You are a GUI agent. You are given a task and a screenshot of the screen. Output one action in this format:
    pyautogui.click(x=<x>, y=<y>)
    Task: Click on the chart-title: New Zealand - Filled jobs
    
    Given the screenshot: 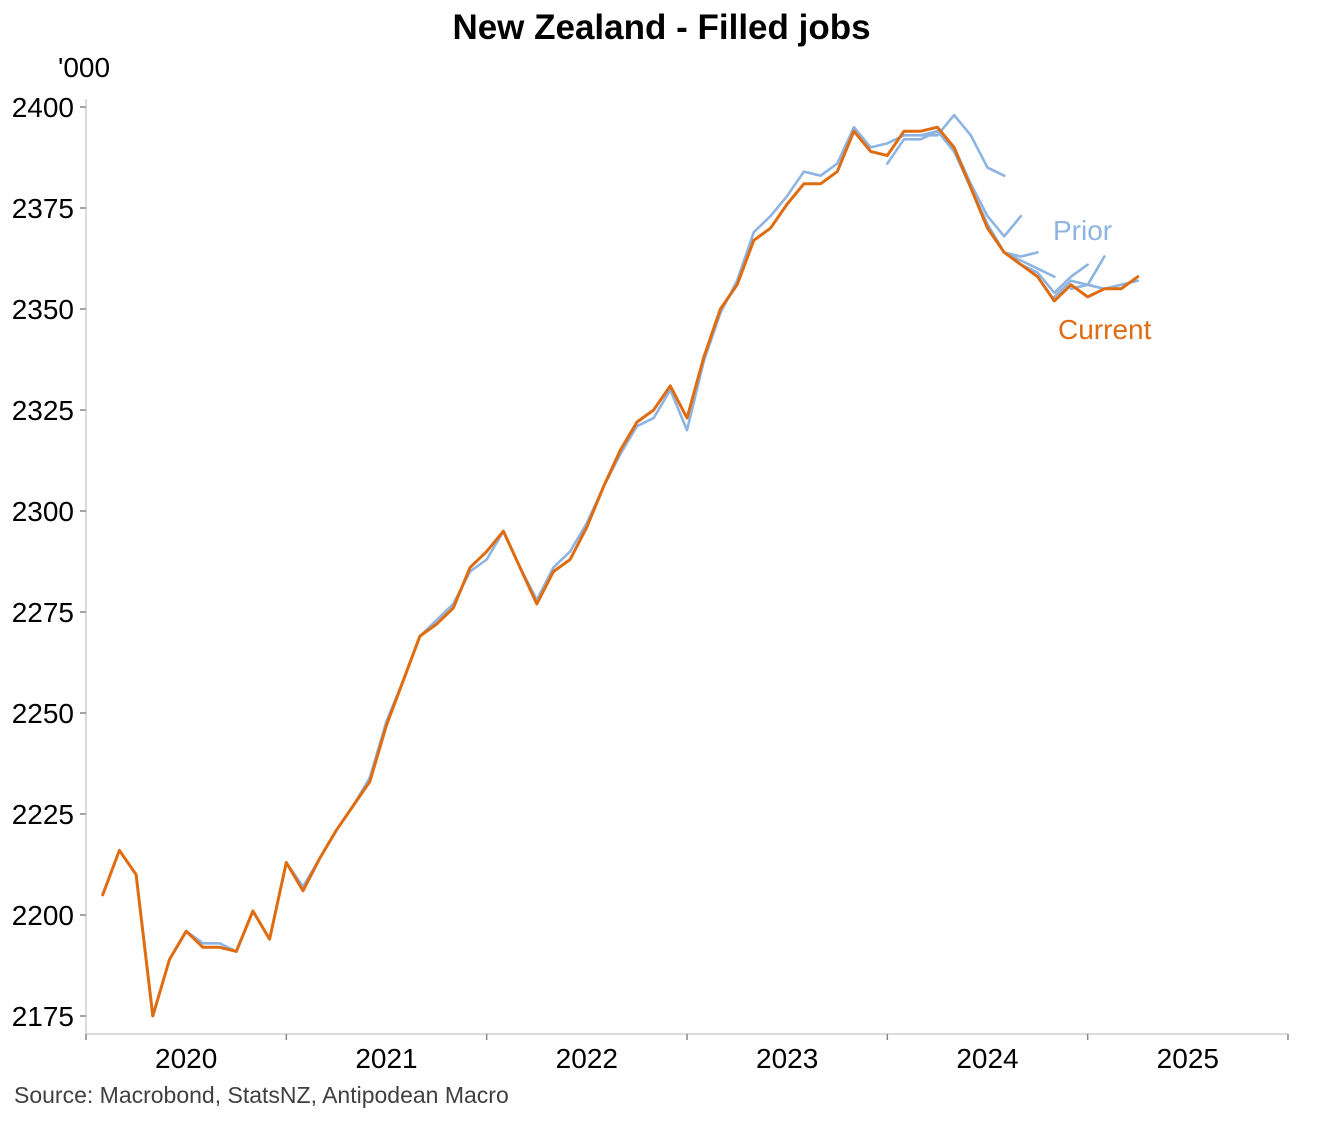 What is the action you would take?
    pyautogui.click(x=661, y=27)
    